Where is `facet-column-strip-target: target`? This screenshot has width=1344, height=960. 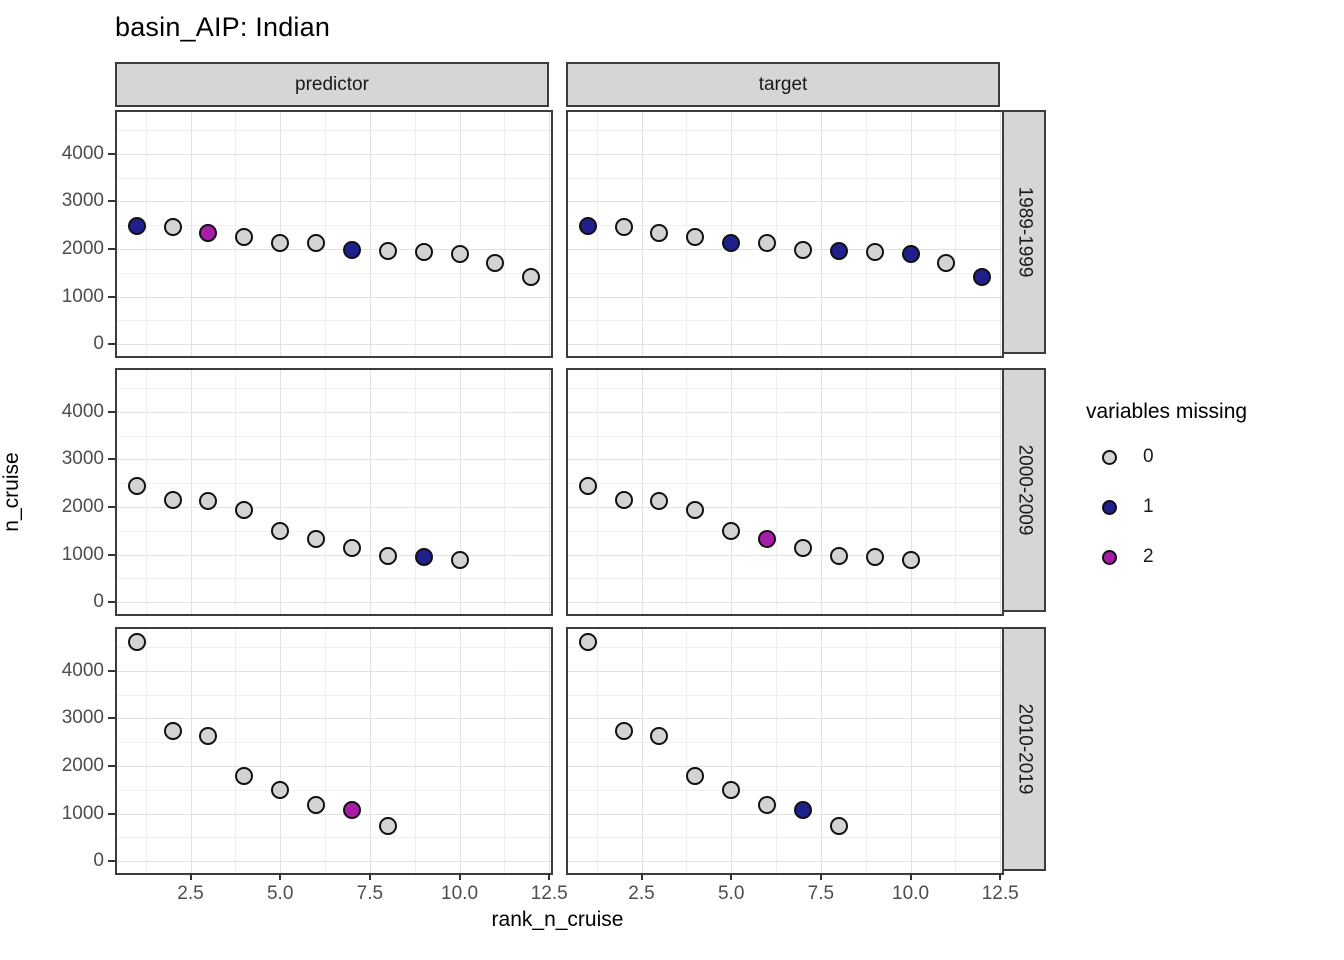
facet-column-strip-target: target is located at coordinates (783, 84).